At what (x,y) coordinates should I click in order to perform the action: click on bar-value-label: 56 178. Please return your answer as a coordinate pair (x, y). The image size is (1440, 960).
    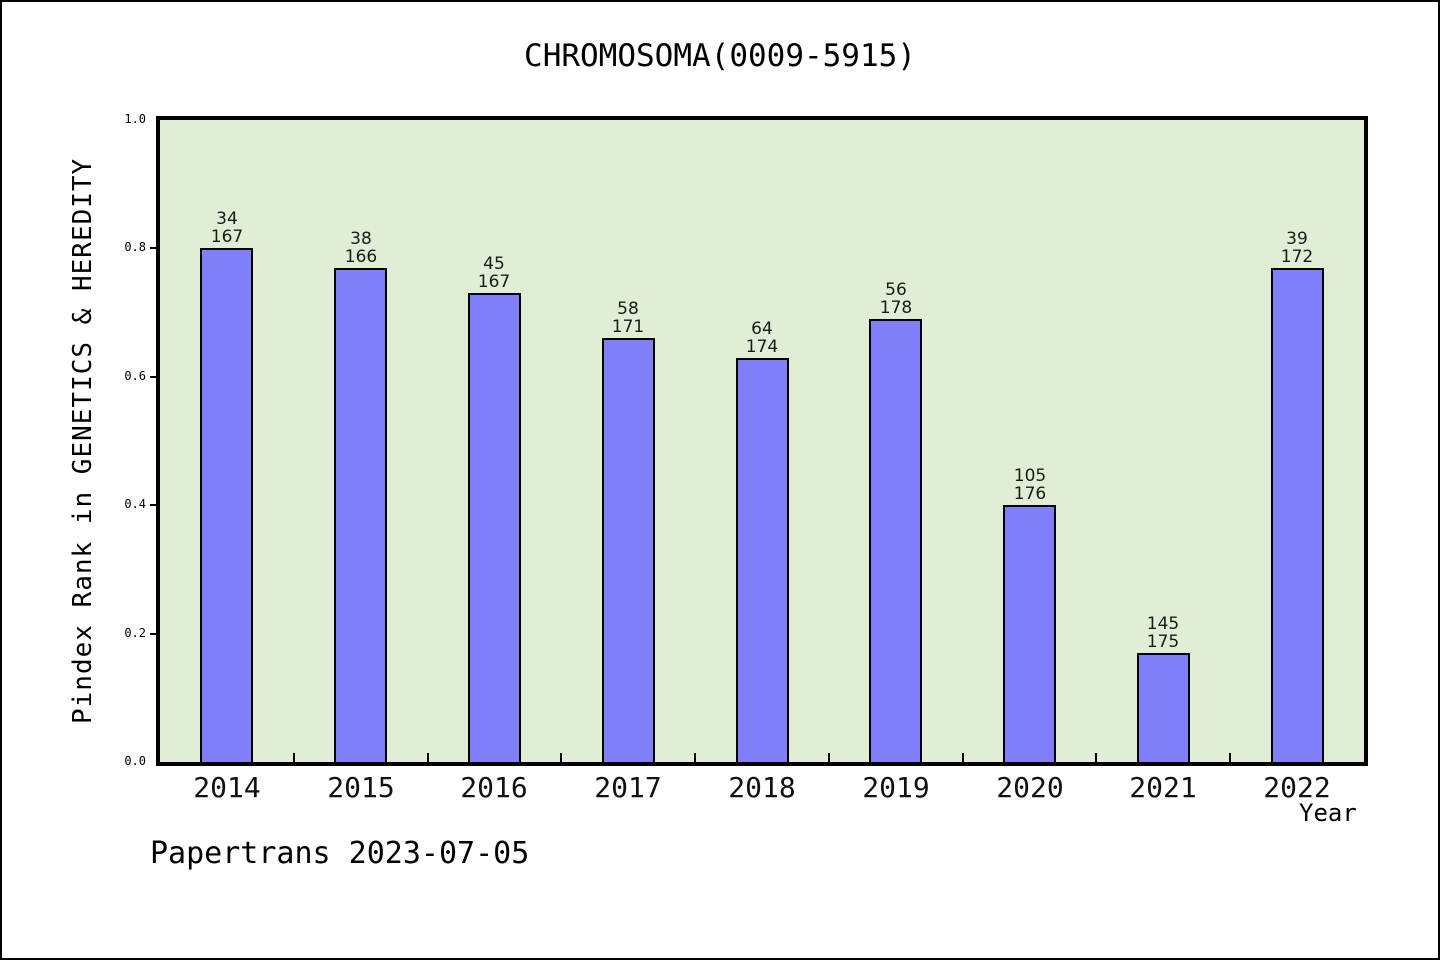
    Looking at the image, I should click on (896, 299).